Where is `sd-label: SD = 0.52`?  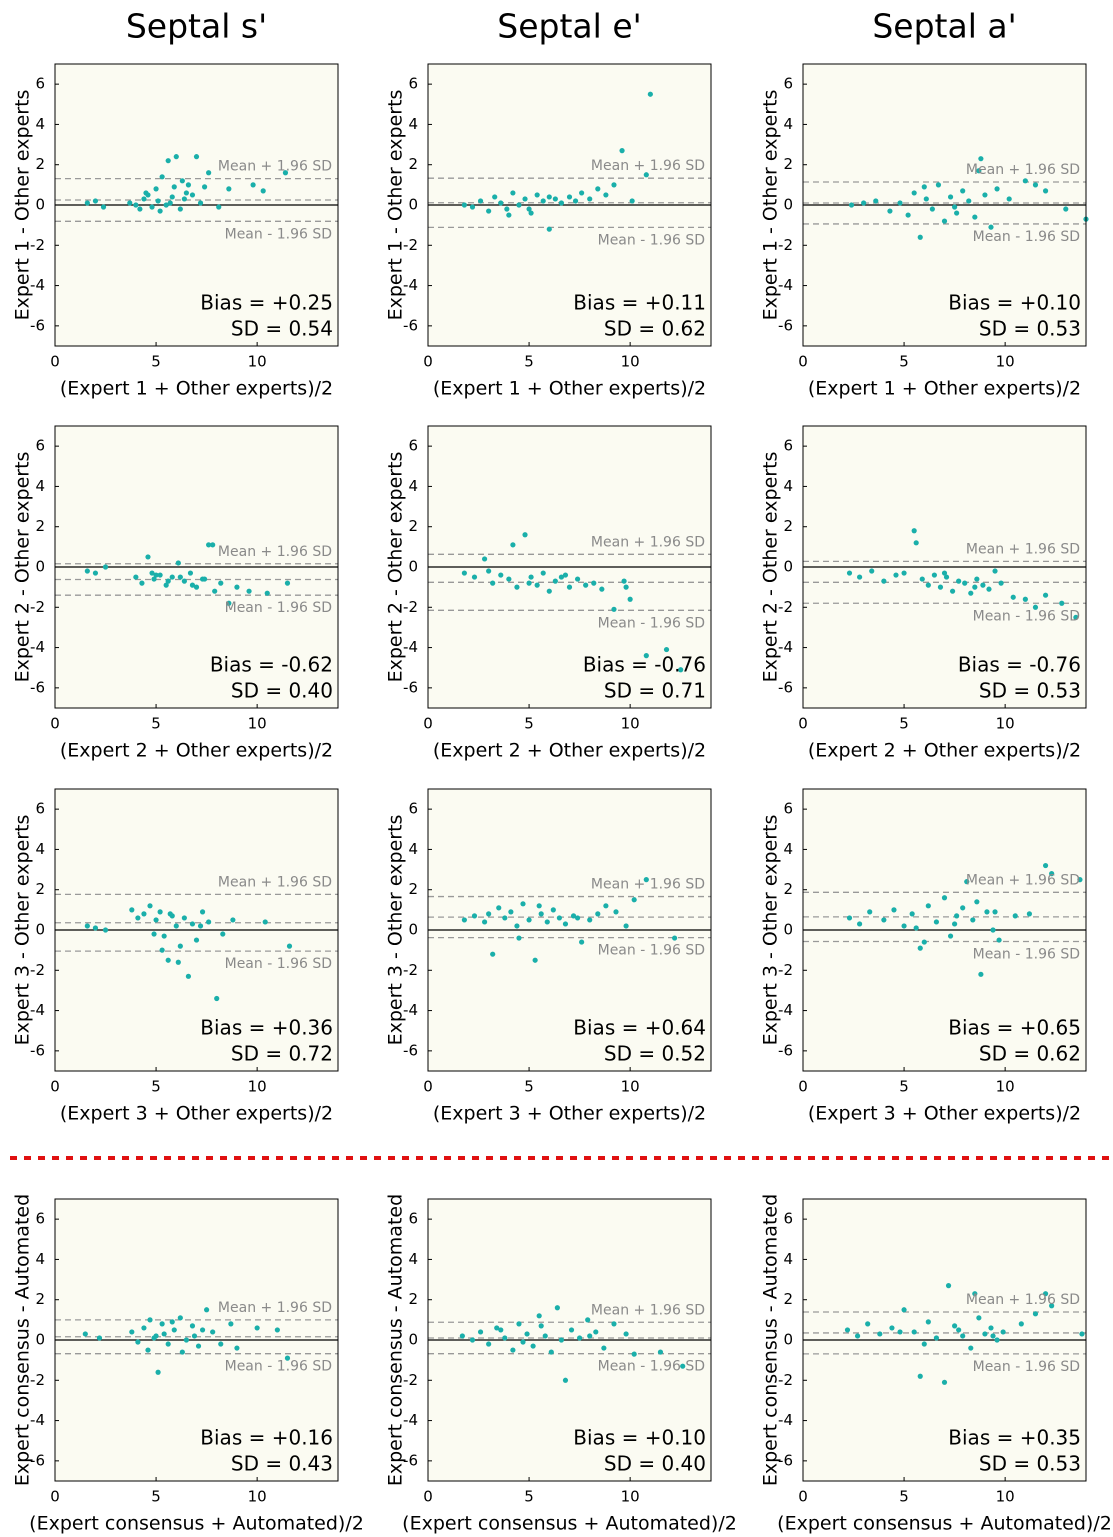 sd-label: SD = 0.52 is located at coordinates (655, 1054).